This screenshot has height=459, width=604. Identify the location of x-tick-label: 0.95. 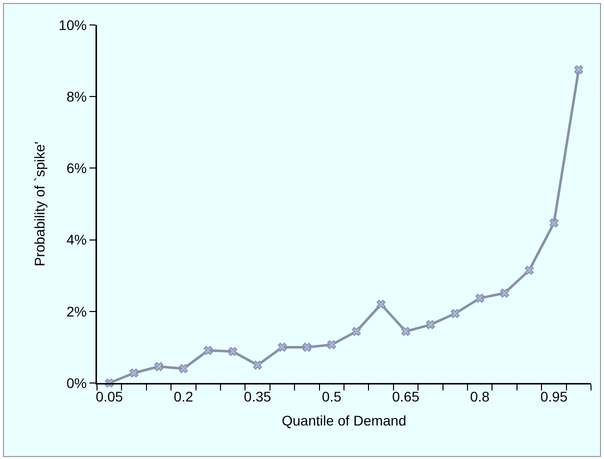
(554, 396).